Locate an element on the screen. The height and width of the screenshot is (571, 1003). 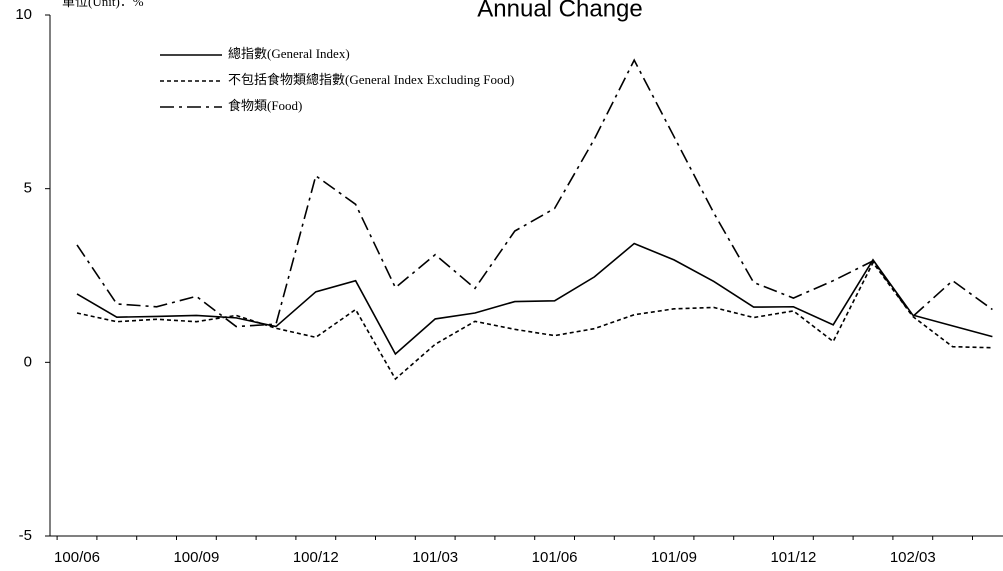
x-tick-label: 101/09 is located at coordinates (674, 557).